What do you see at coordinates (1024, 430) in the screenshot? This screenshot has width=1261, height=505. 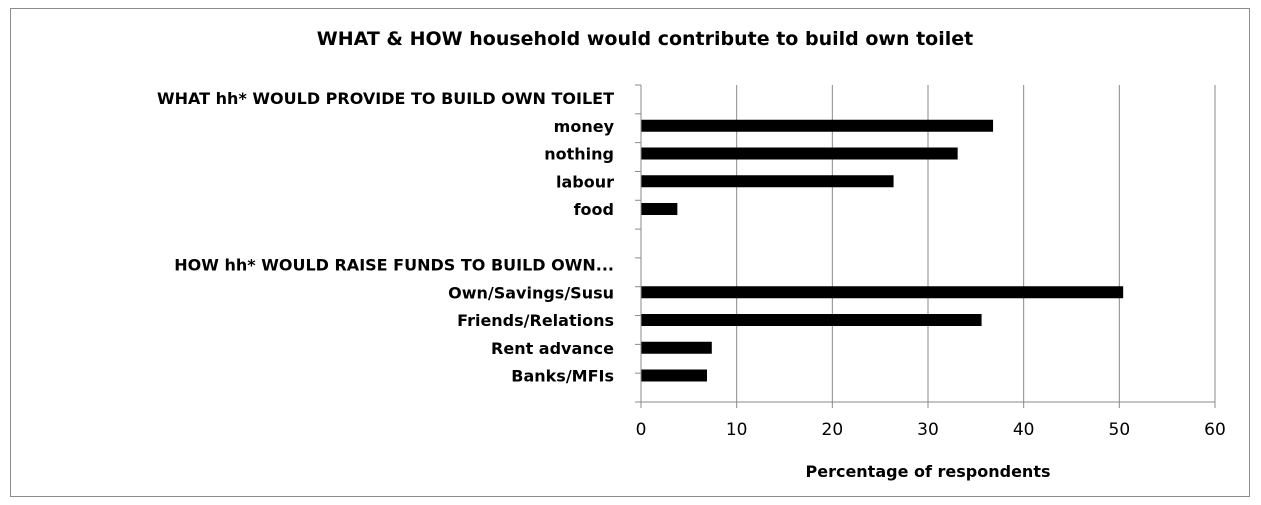 I see `x-tick-label-40: 40` at bounding box center [1024, 430].